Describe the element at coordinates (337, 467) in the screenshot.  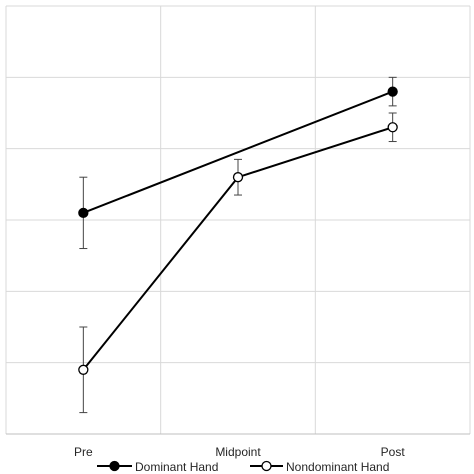
I see `legend-label-nondominant-hand: Nondominant Hand` at that location.